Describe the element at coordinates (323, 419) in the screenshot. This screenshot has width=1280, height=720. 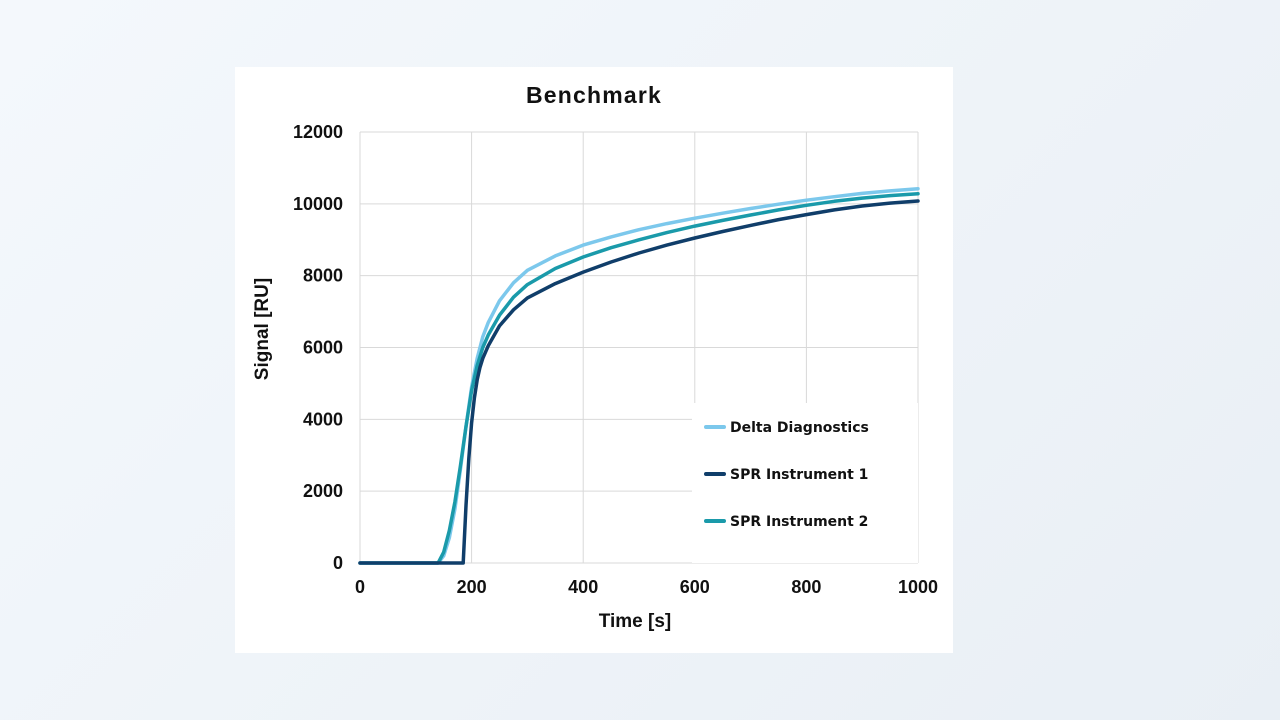
I see `y-tick-label: 4000` at that location.